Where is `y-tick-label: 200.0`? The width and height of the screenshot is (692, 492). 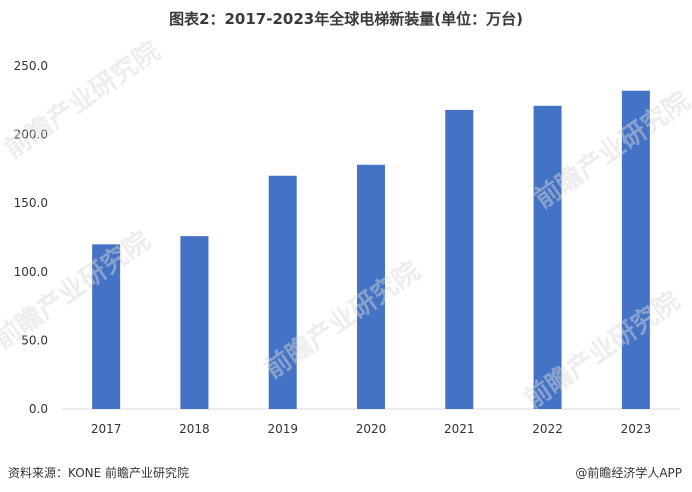 y-tick-label: 200.0 is located at coordinates (31, 135).